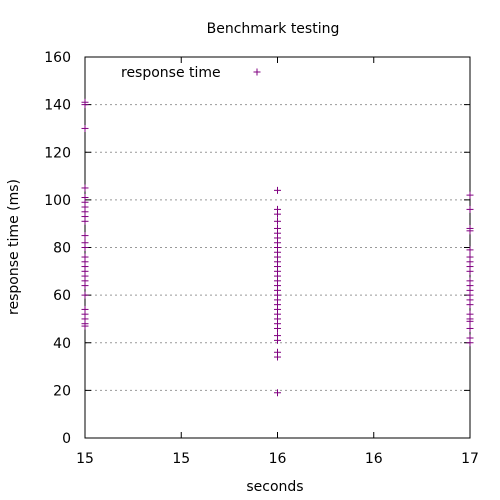  Describe the element at coordinates (273, 29) in the screenshot. I see `chart-title: Benchmark testing` at that location.